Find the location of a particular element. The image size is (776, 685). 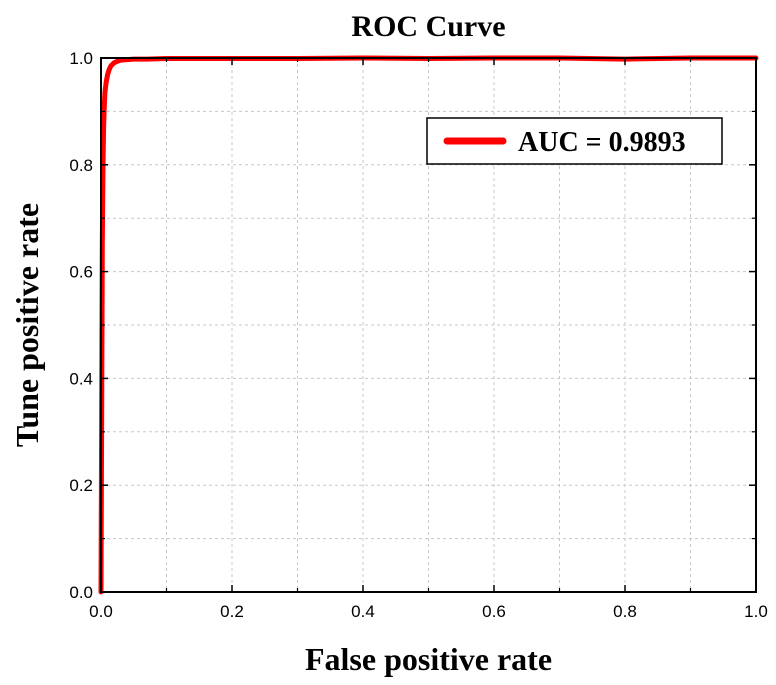

legend: AUC = 0.9893 is located at coordinates (574, 141).